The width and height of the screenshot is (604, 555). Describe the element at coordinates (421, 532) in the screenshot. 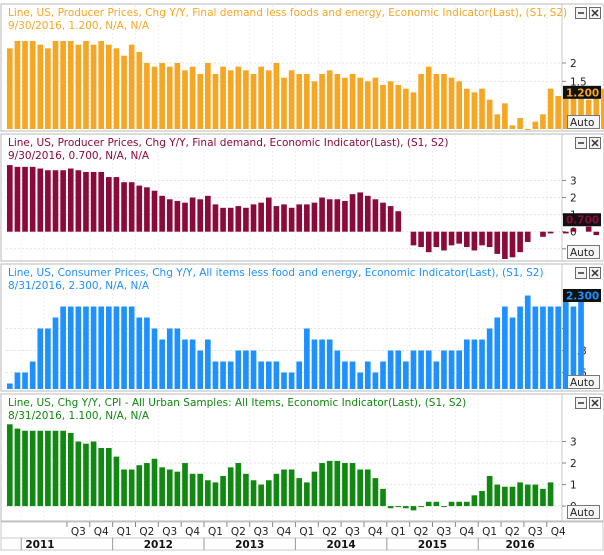

I see `x-tick-label: Q2` at that location.